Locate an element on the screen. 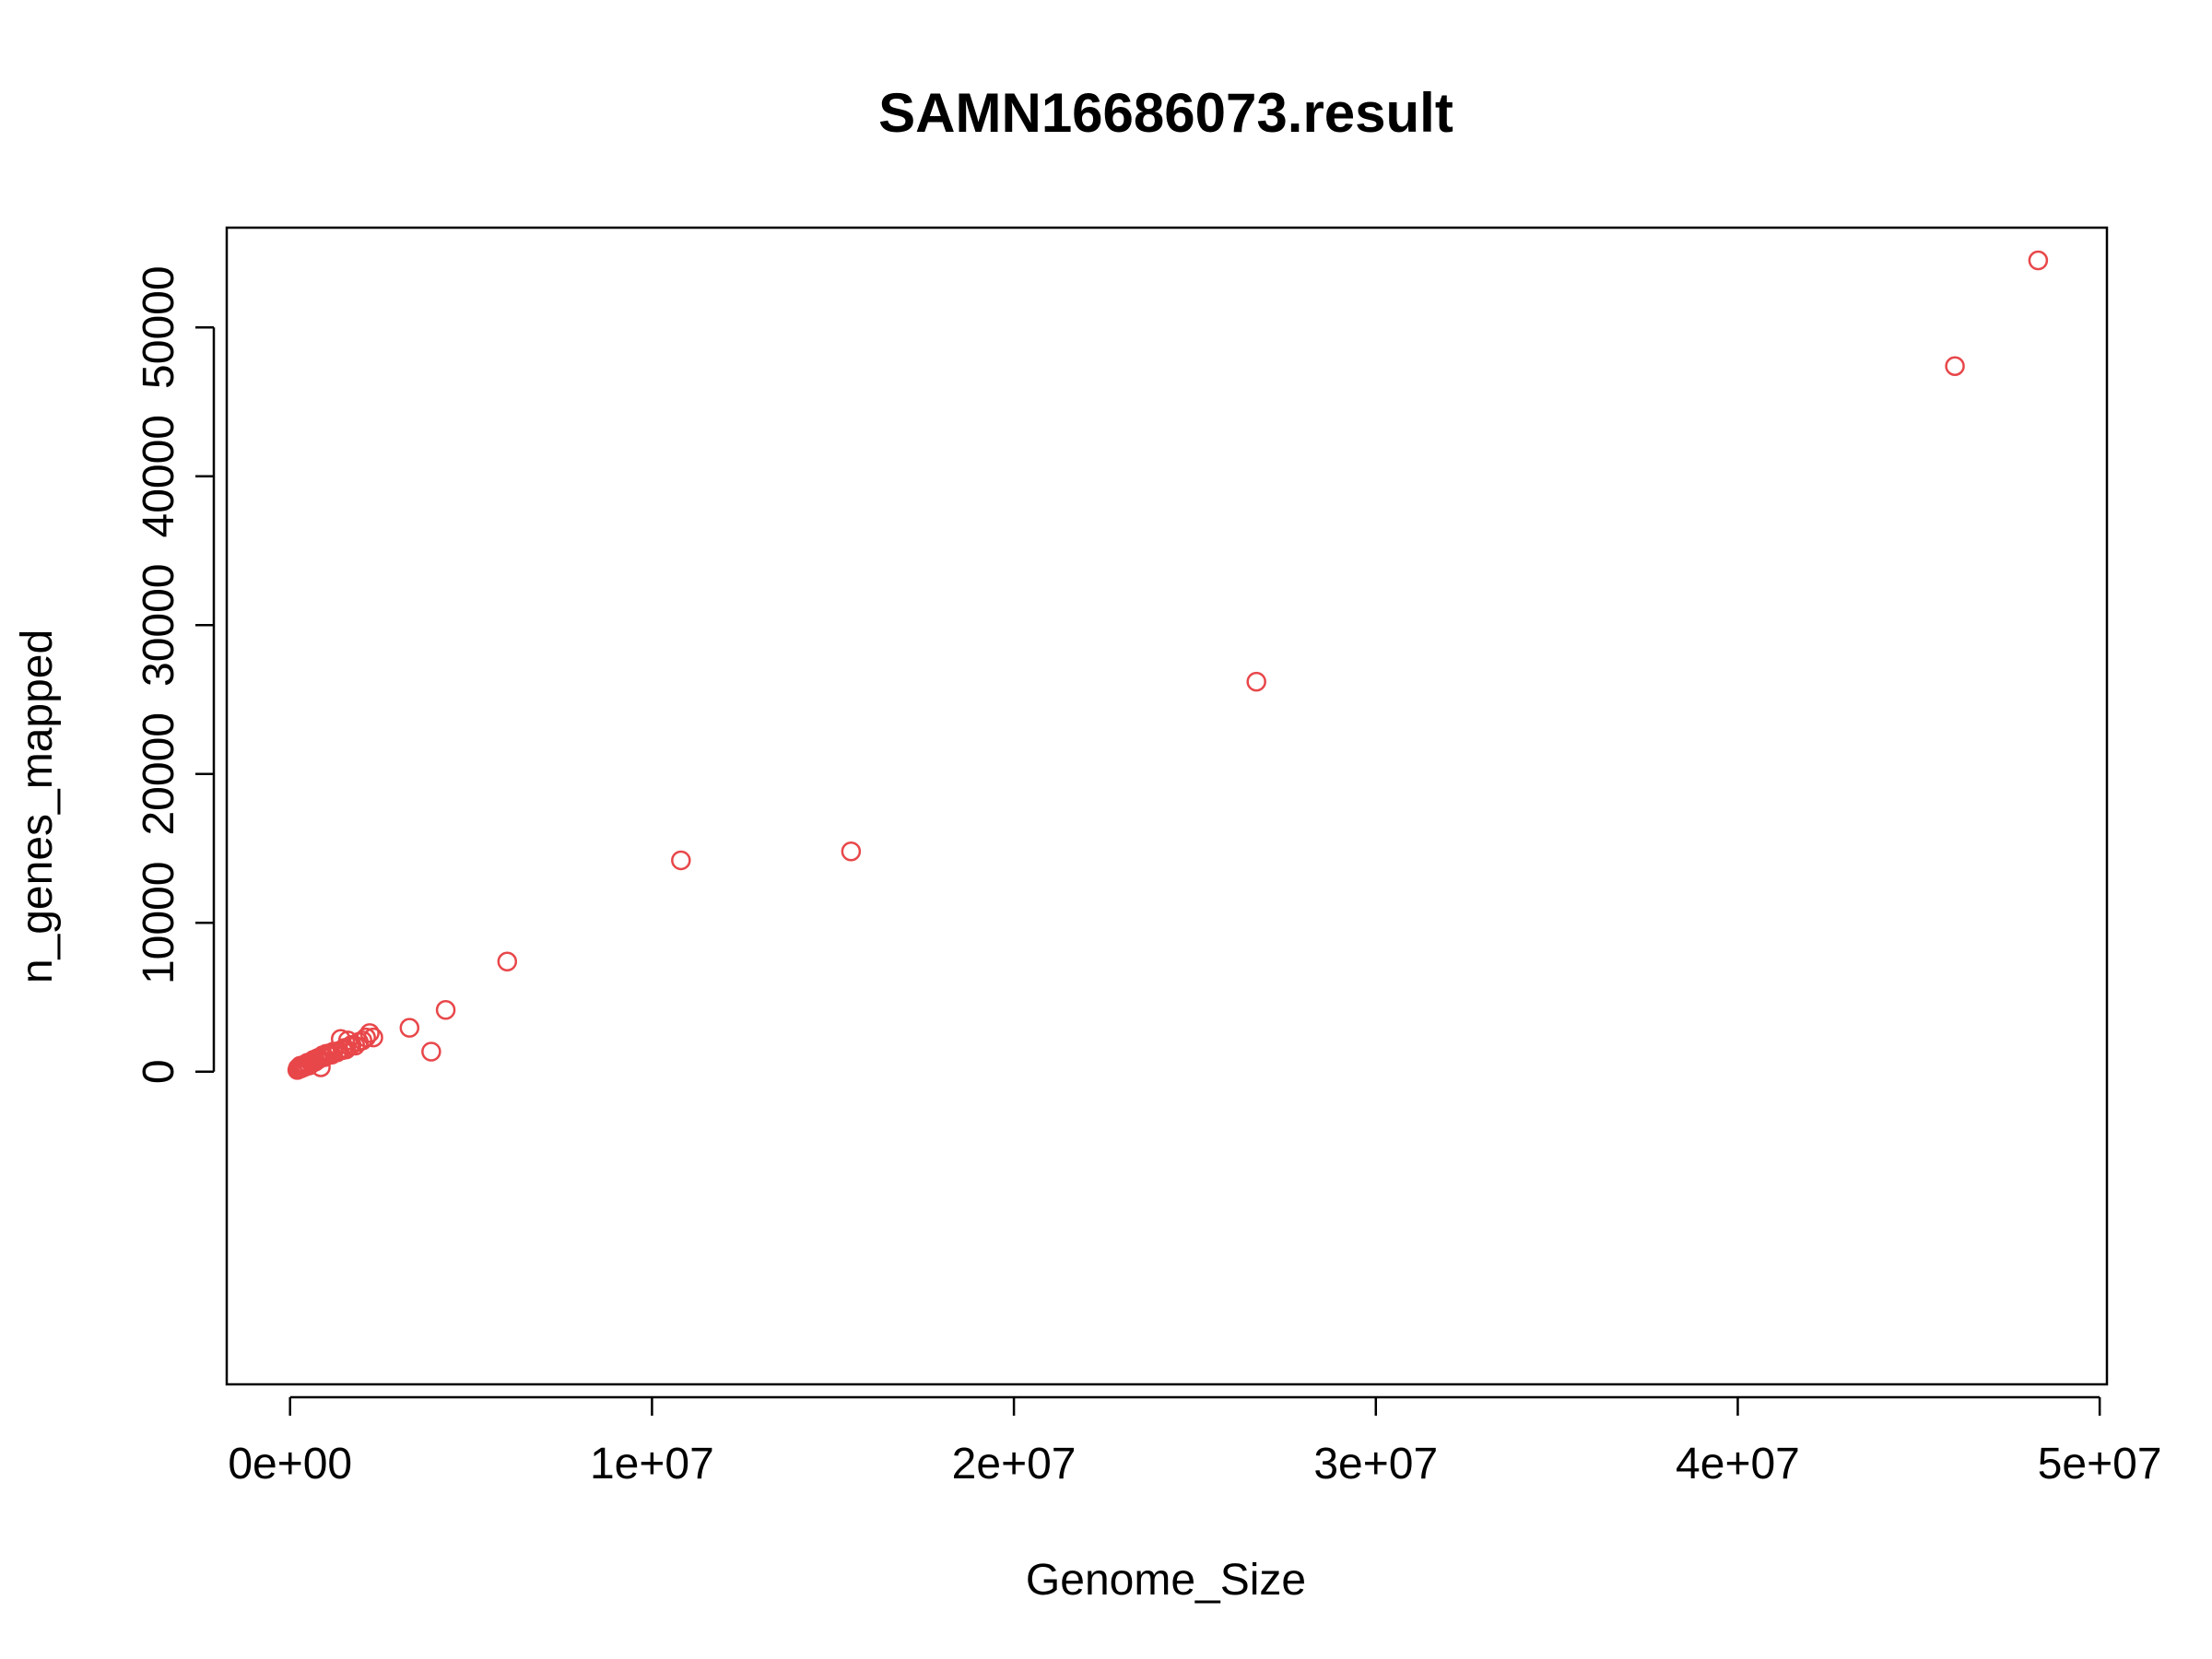 Image resolution: width=2212 pixels, height=1659 pixels. x-axis: 0e+00 1e+07 2e+07 3e+07 4e+07 5e+07 is located at coordinates (1195, 1441).